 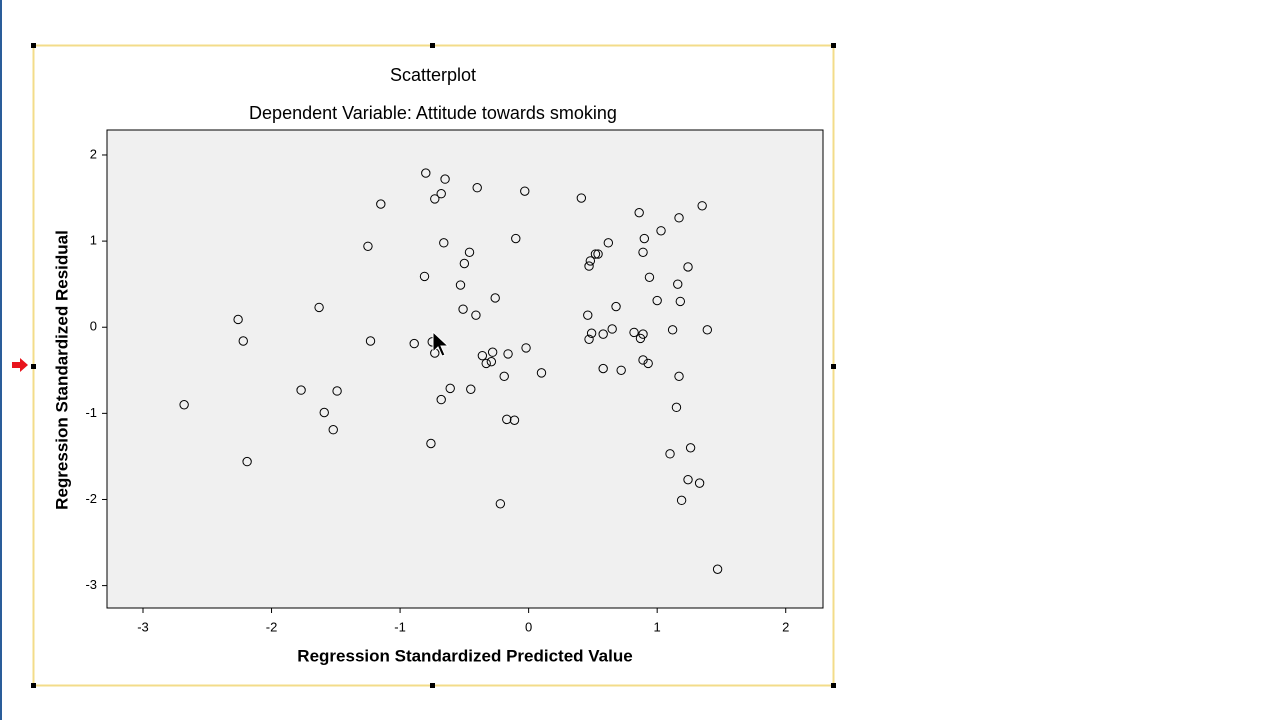 What do you see at coordinates (91, 412) in the screenshot?
I see `y-tick-label: -1` at bounding box center [91, 412].